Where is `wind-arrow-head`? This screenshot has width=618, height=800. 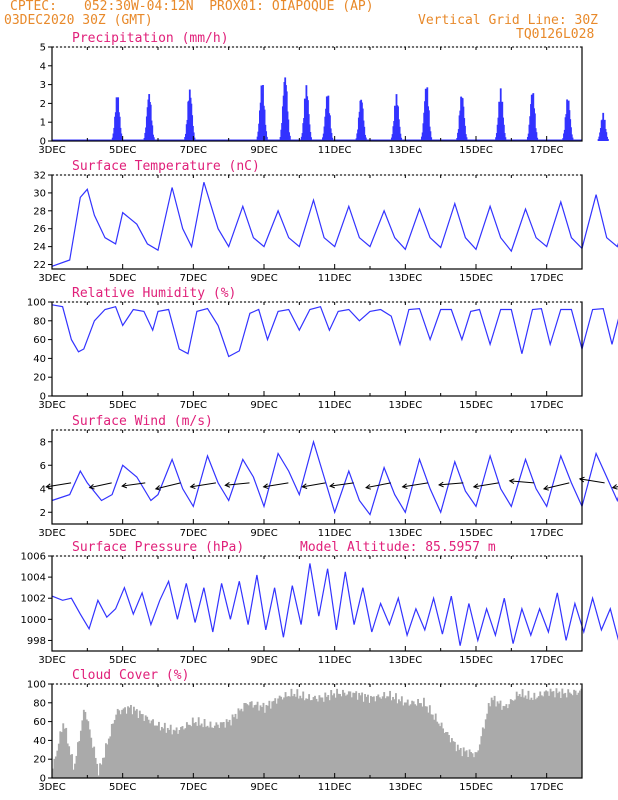
wind-arrow-head is located at coordinates (91, 487).